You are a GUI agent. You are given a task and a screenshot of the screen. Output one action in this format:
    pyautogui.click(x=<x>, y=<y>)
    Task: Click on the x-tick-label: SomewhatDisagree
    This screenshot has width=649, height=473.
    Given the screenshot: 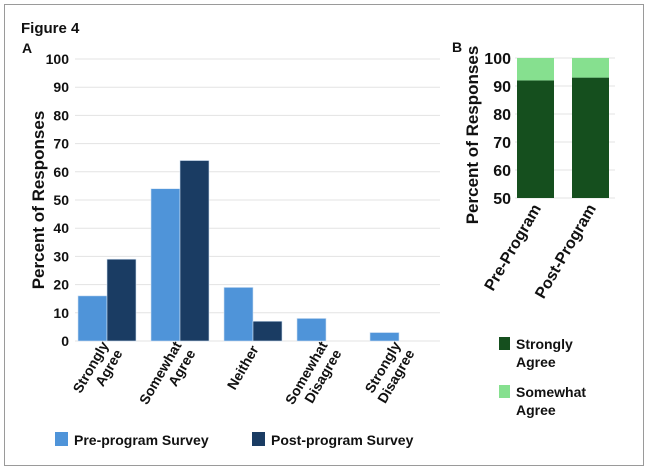 What is the action you would take?
    pyautogui.click(x=313, y=376)
    